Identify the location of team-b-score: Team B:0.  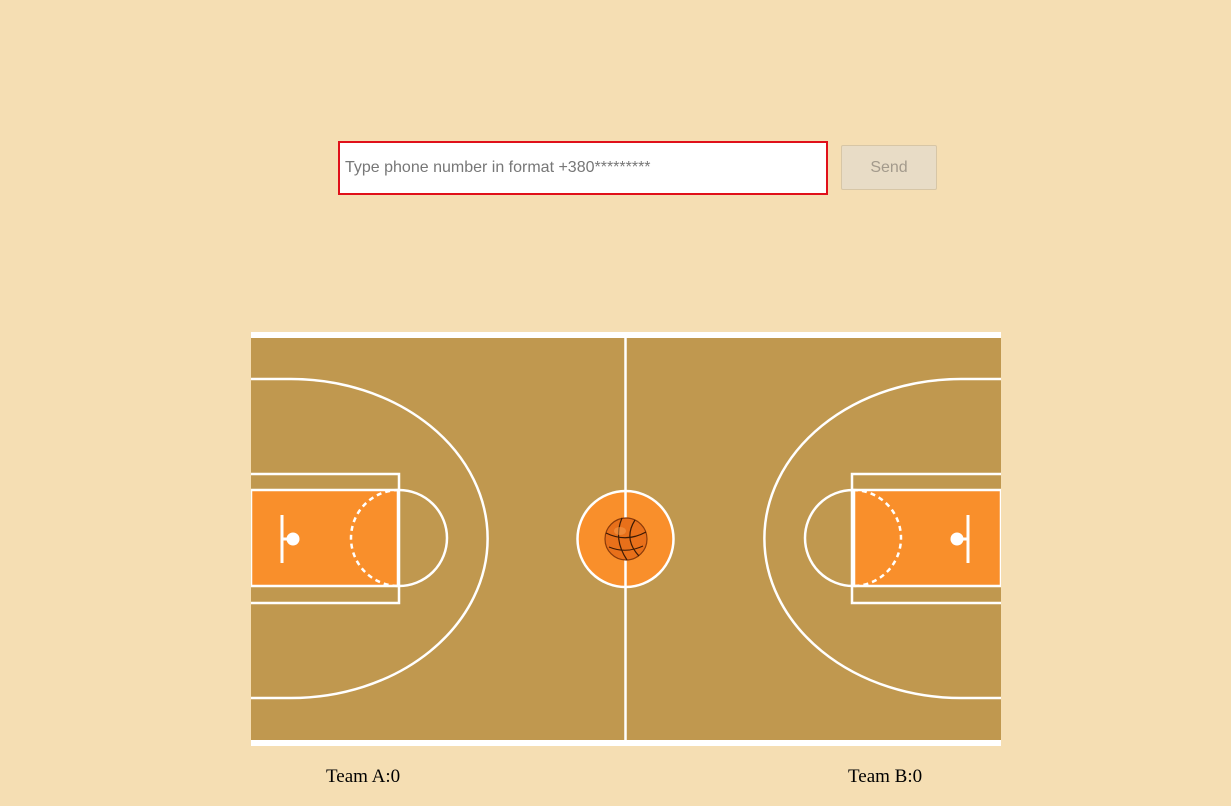
(885, 776).